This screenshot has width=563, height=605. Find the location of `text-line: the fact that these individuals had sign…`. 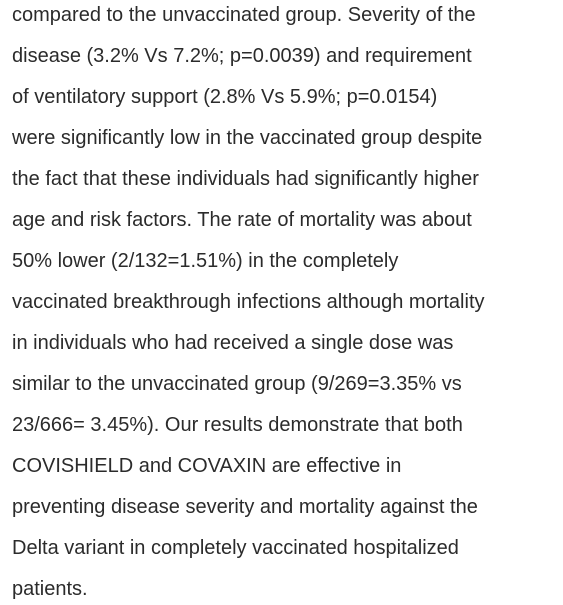

text-line: the fact that these individuals had sign… is located at coordinates (245, 179).